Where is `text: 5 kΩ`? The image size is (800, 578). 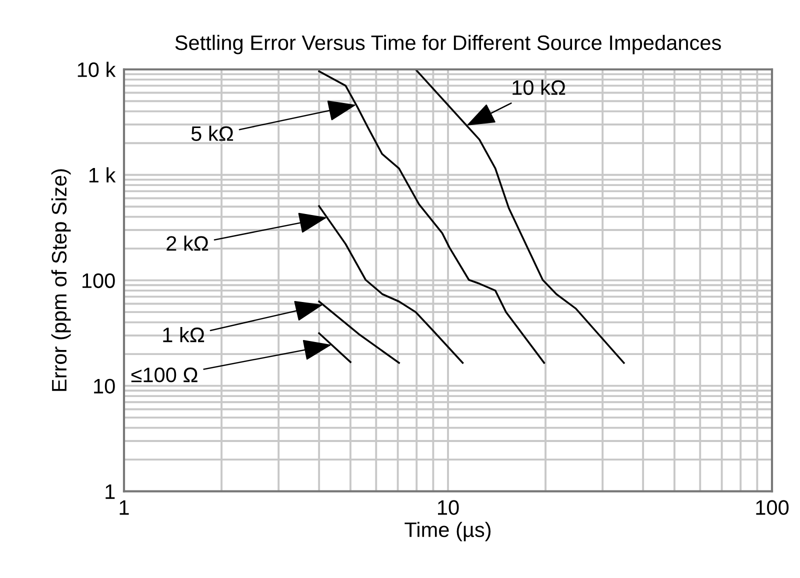 text: 5 kΩ is located at coordinates (212, 133).